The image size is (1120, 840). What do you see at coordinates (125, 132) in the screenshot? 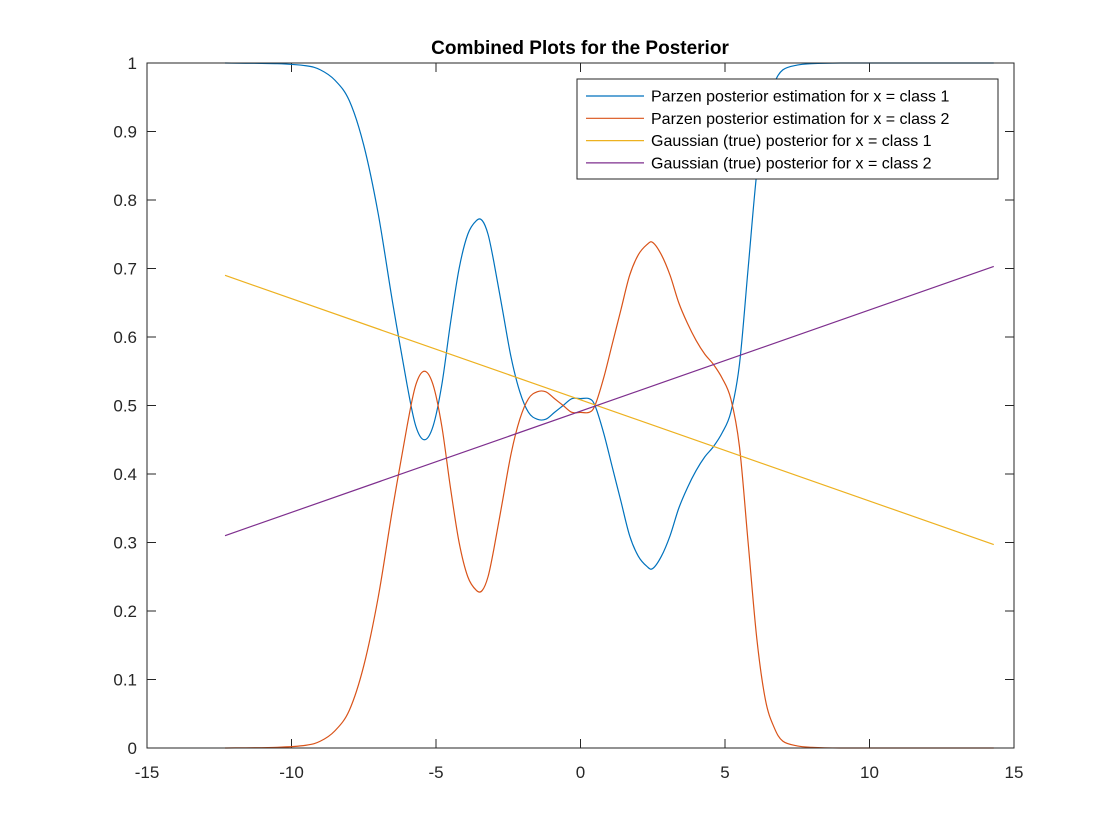
I see `y-tick-label: 0.9` at bounding box center [125, 132].